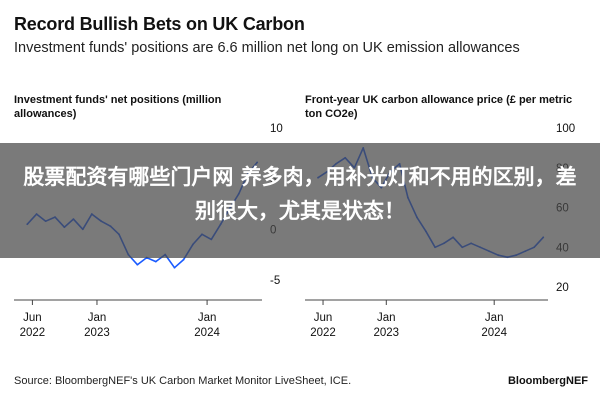 Image resolution: width=600 pixels, height=400 pixels. What do you see at coordinates (300, 194) in the screenshot?
I see `overlay-text: 股票配资有哪些门户网 养多肉，用补光灯和不用的区别，差别很大，尤其是状态！` at bounding box center [300, 194].